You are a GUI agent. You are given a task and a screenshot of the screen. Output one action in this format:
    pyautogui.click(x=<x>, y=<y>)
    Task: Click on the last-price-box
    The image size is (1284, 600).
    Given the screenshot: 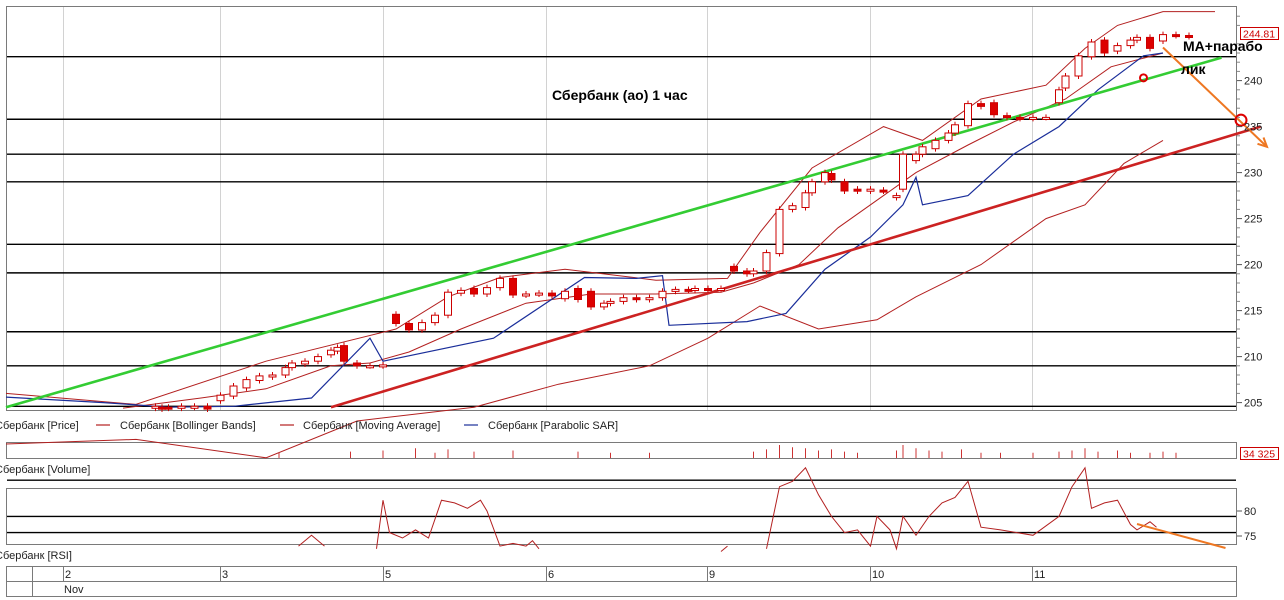 What is the action you would take?
    pyautogui.click(x=1259, y=33)
    